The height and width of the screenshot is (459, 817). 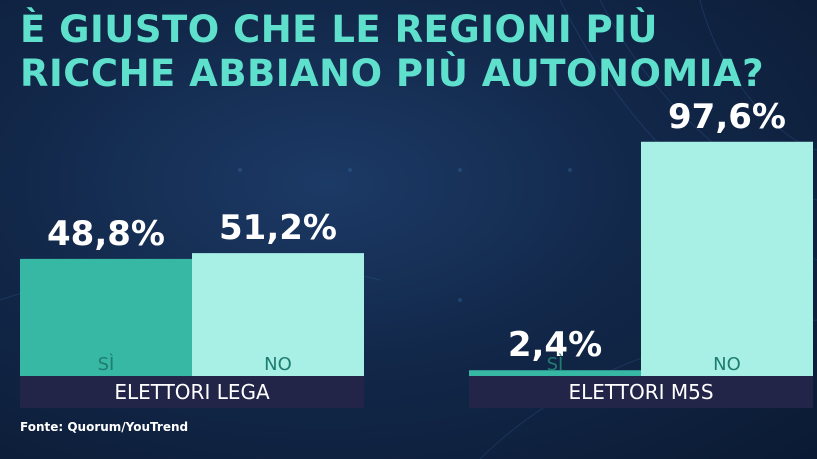 What do you see at coordinates (106, 364) in the screenshot?
I see `category-label-lega-si: SÌ` at bounding box center [106, 364].